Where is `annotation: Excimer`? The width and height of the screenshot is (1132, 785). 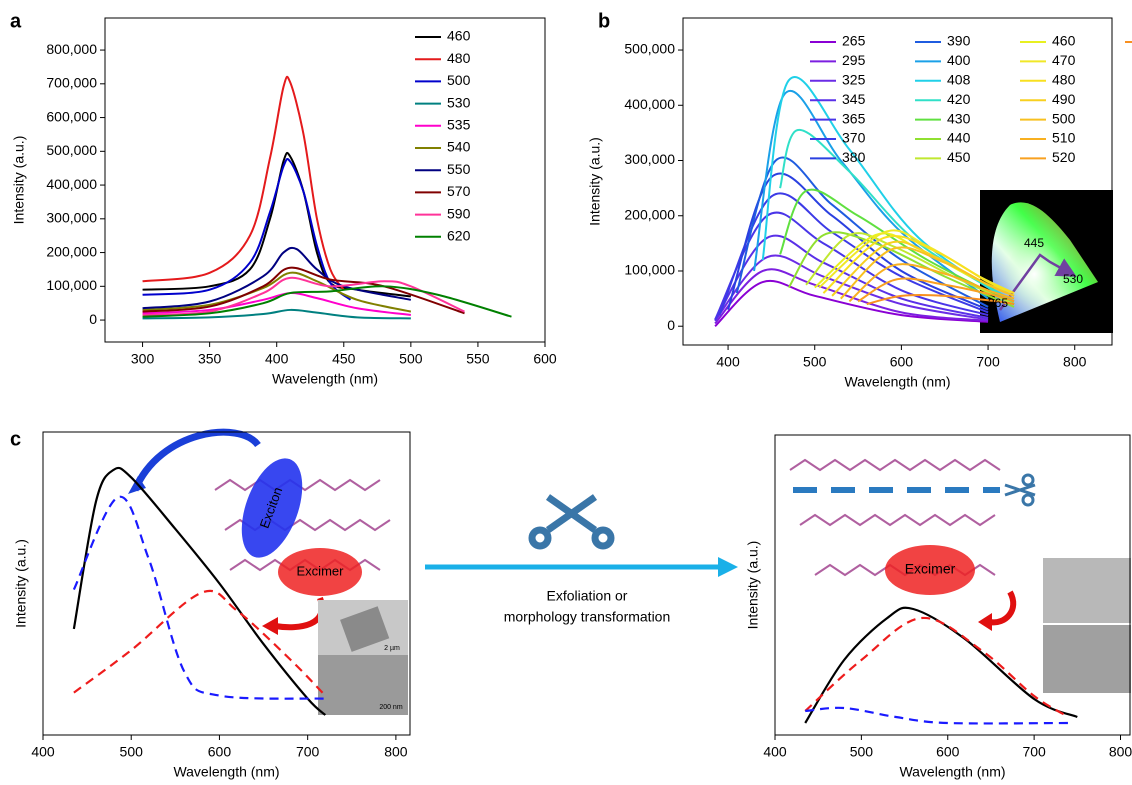
annotation: Excimer is located at coordinates (321, 570).